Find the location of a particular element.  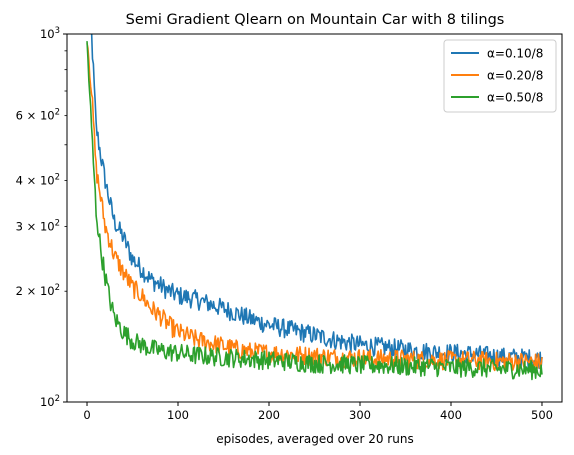

x-axis: 0 100 200 300 400 500 is located at coordinates (318, 412).